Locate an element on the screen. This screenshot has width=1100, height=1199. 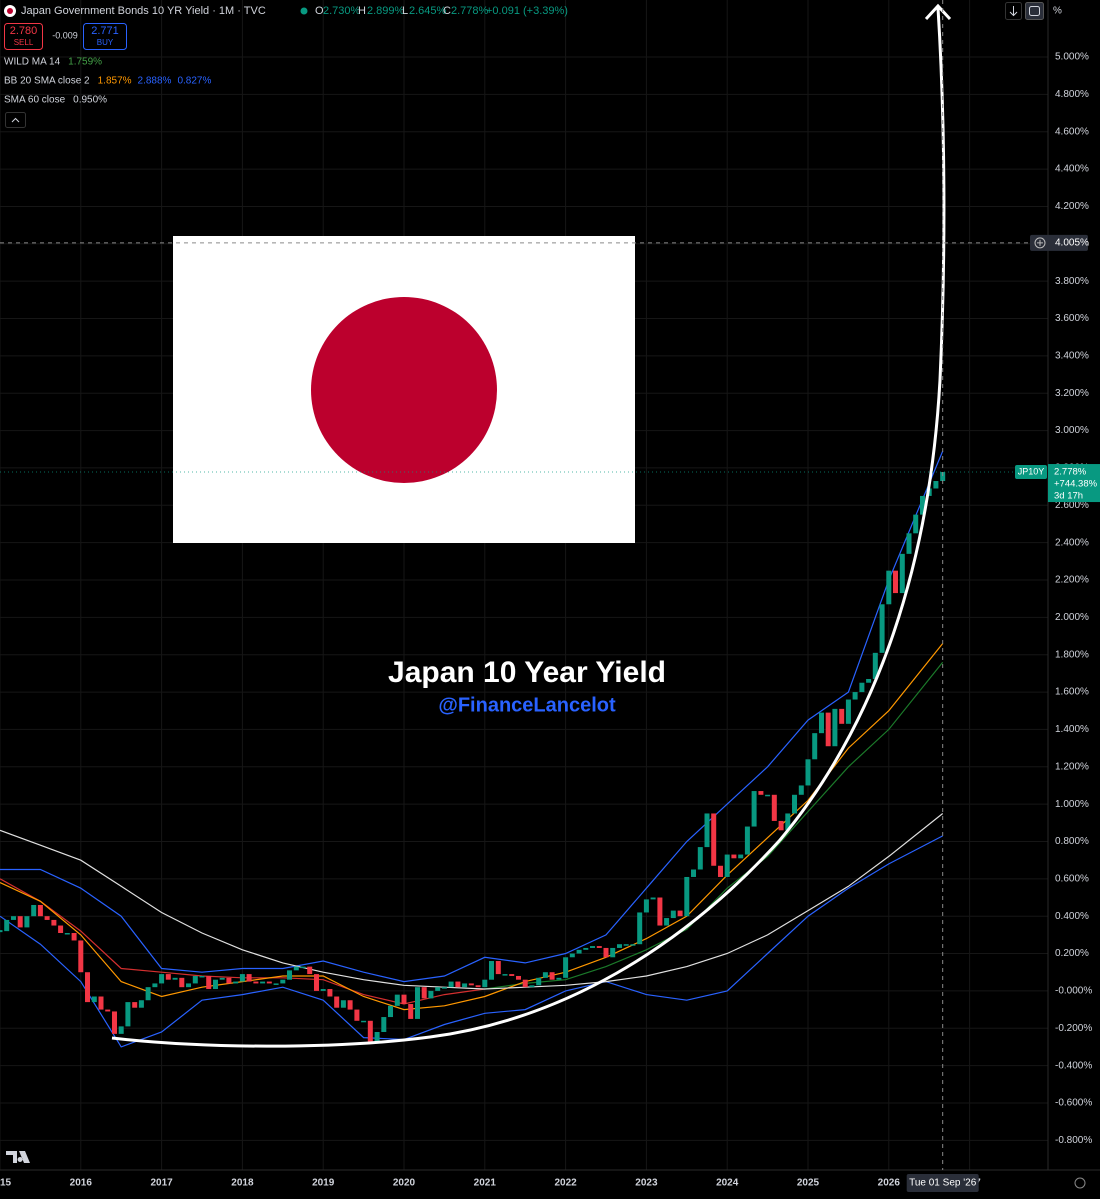
y-tick-label: 1.000% is located at coordinates (1072, 804).